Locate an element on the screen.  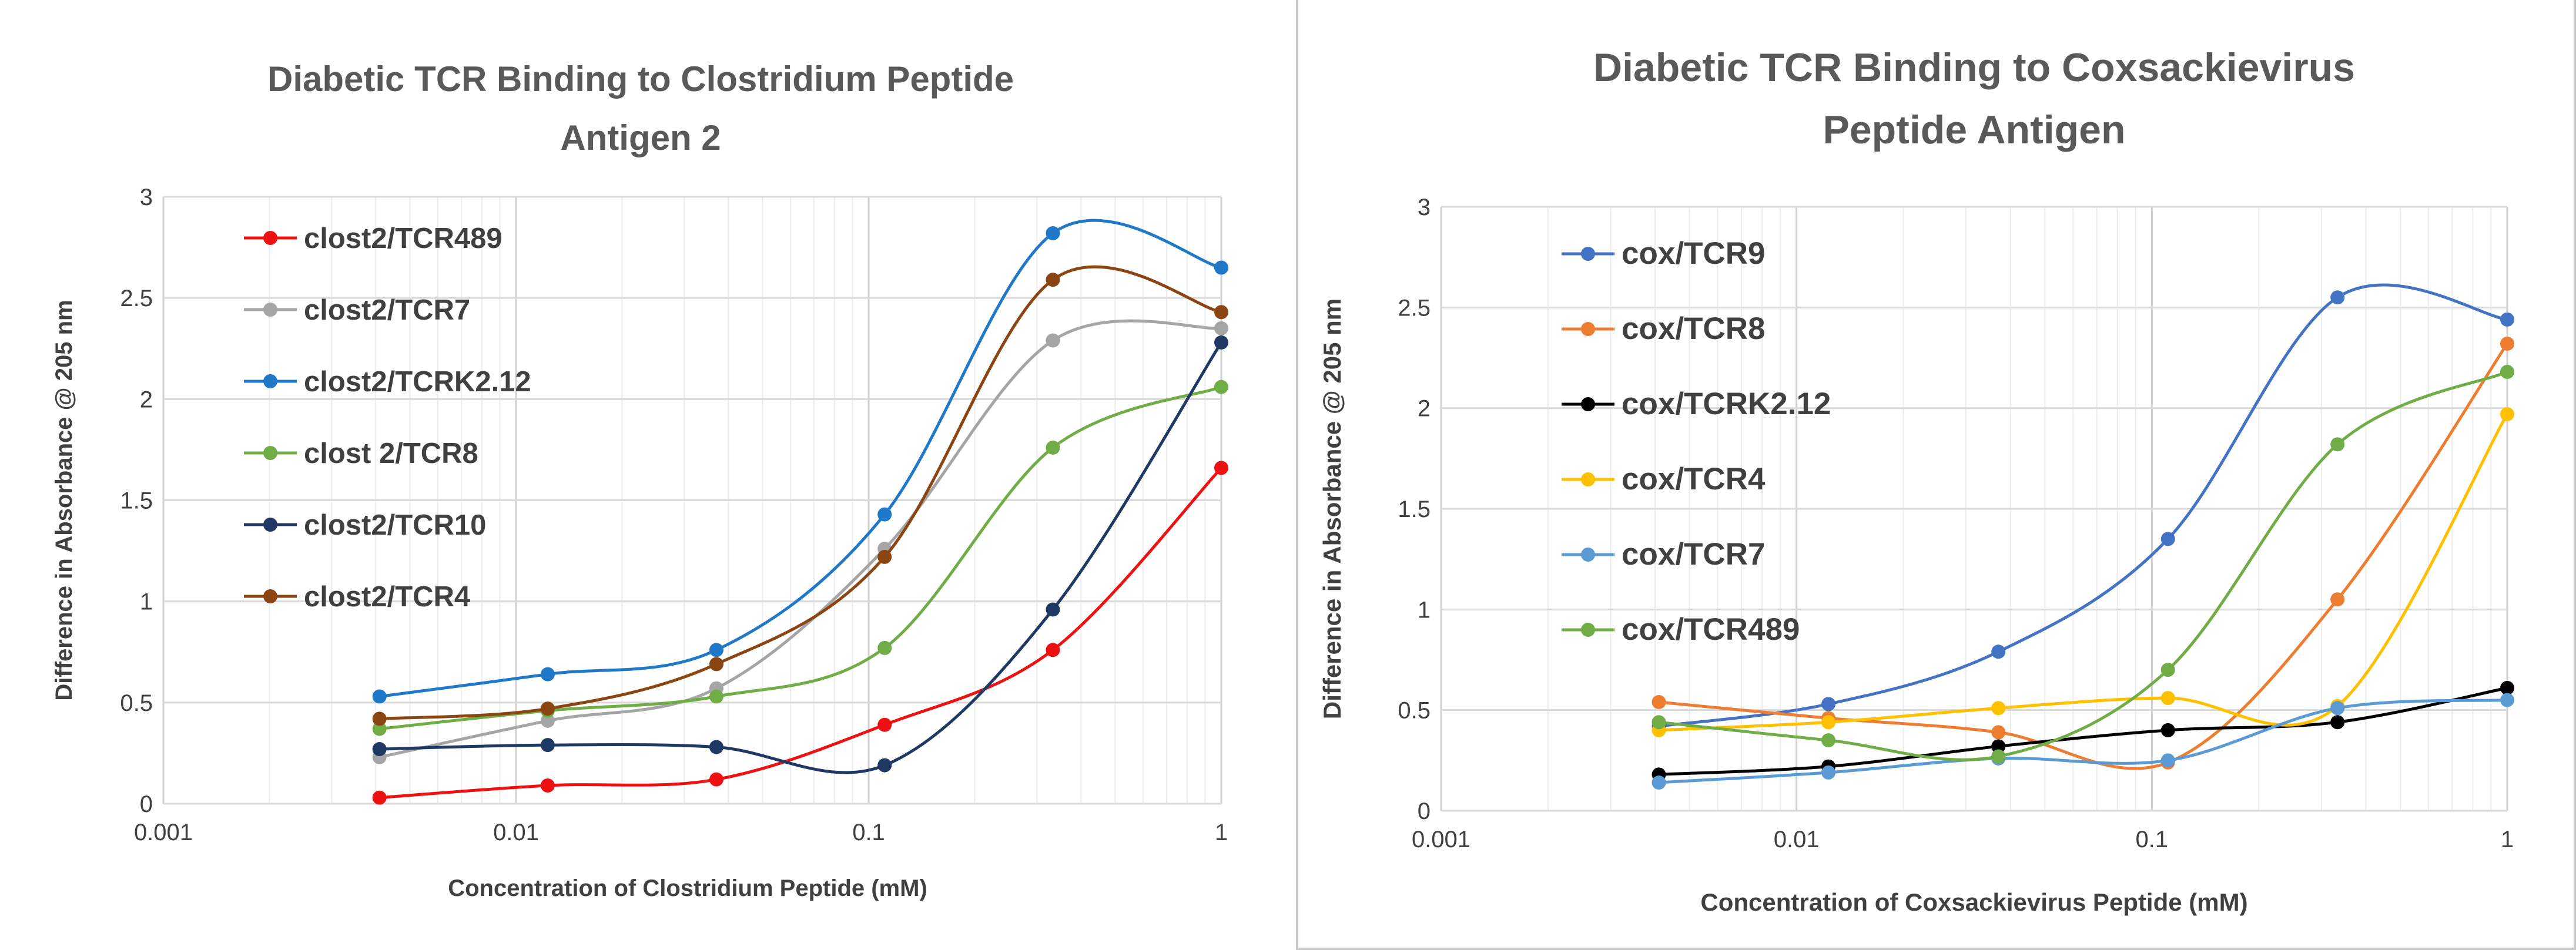
y-tick-label: 1.5 is located at coordinates (136, 501).